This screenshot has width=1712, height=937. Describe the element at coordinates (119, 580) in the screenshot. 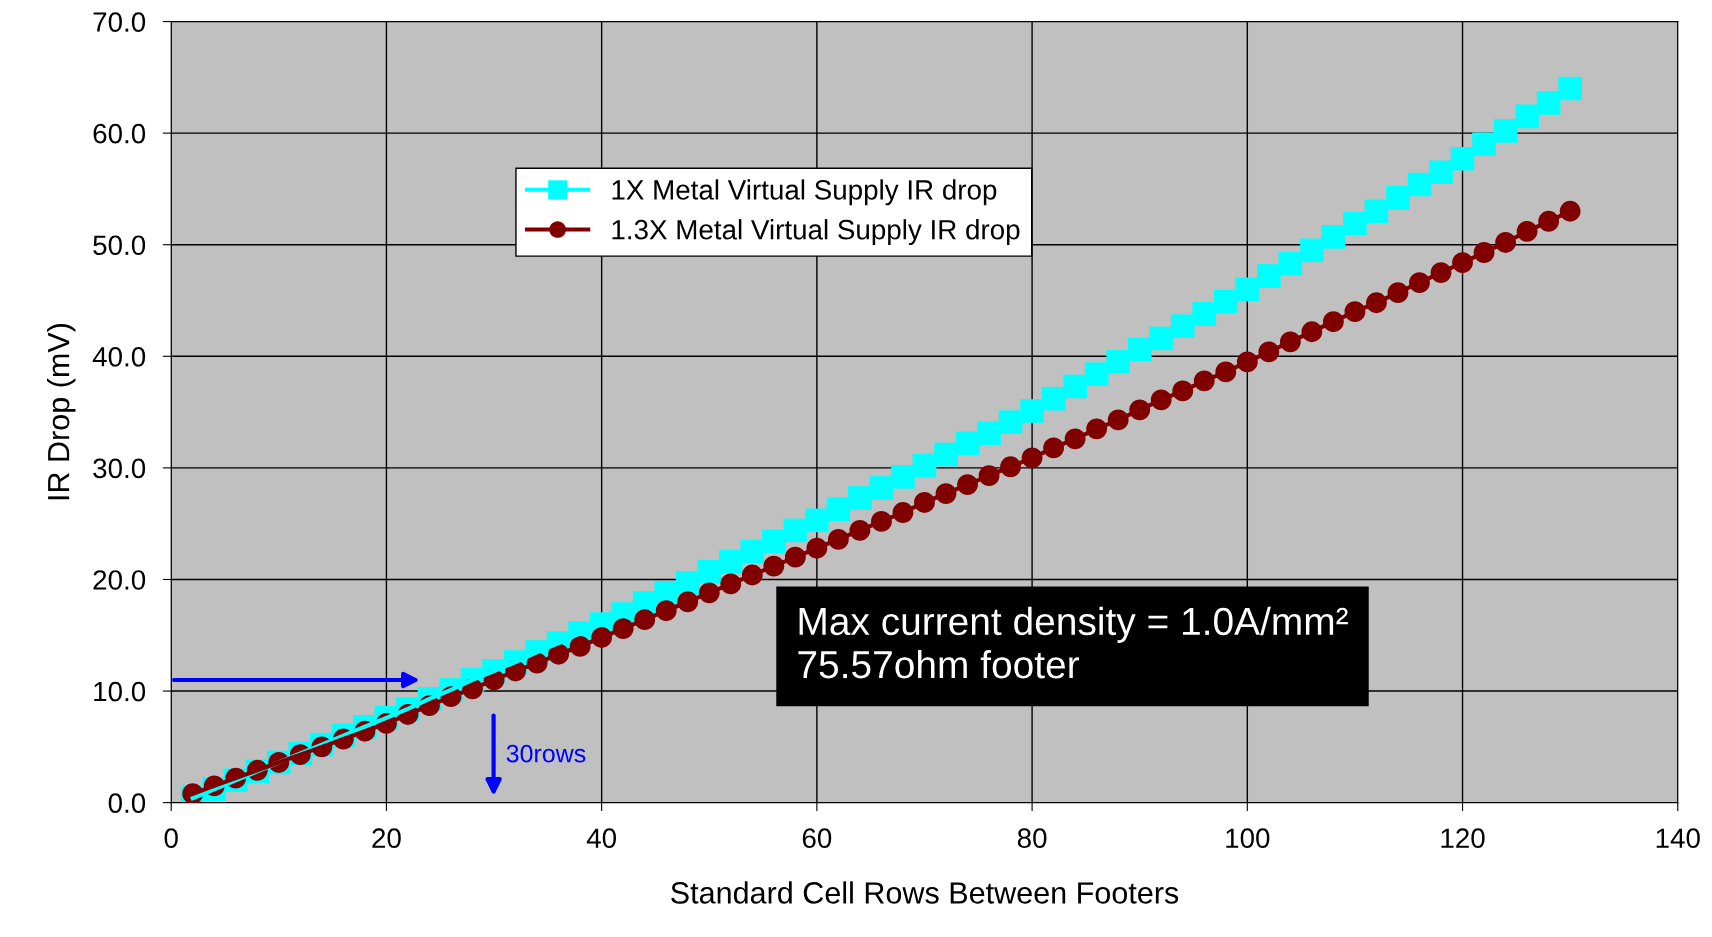

I see `y-tick-label: 20.0` at that location.